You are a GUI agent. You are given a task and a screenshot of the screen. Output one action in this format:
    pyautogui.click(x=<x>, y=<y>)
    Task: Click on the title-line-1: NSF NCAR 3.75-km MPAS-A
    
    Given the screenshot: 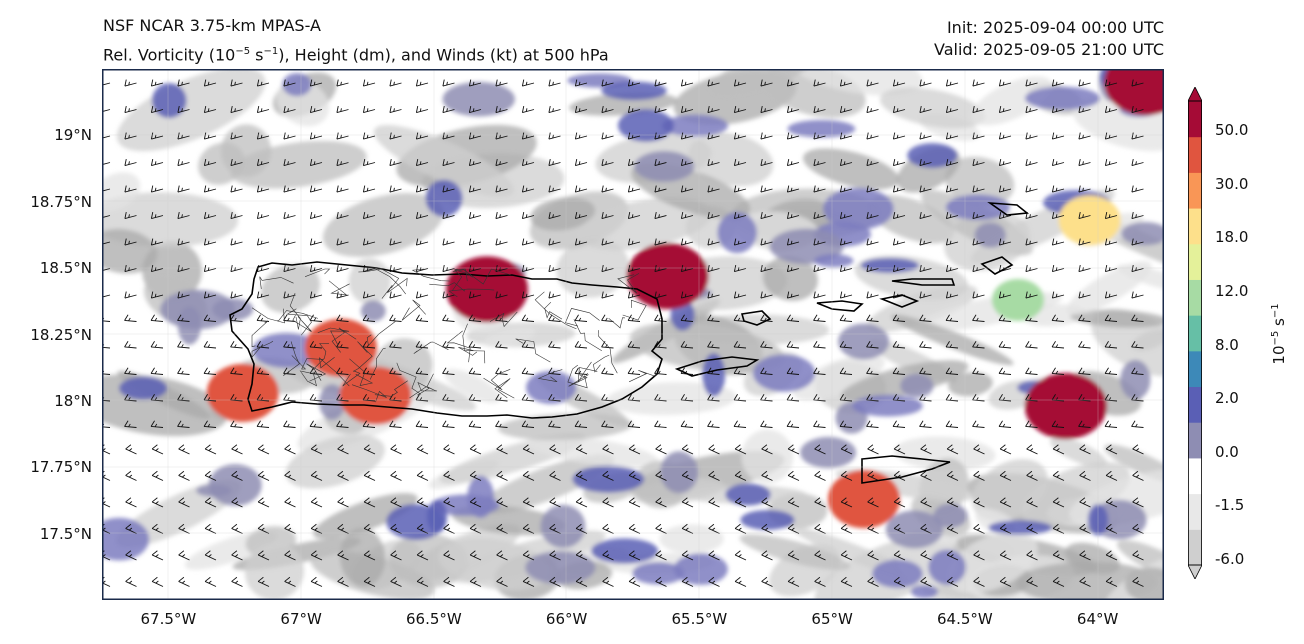 What is the action you would take?
    pyautogui.click(x=212, y=25)
    